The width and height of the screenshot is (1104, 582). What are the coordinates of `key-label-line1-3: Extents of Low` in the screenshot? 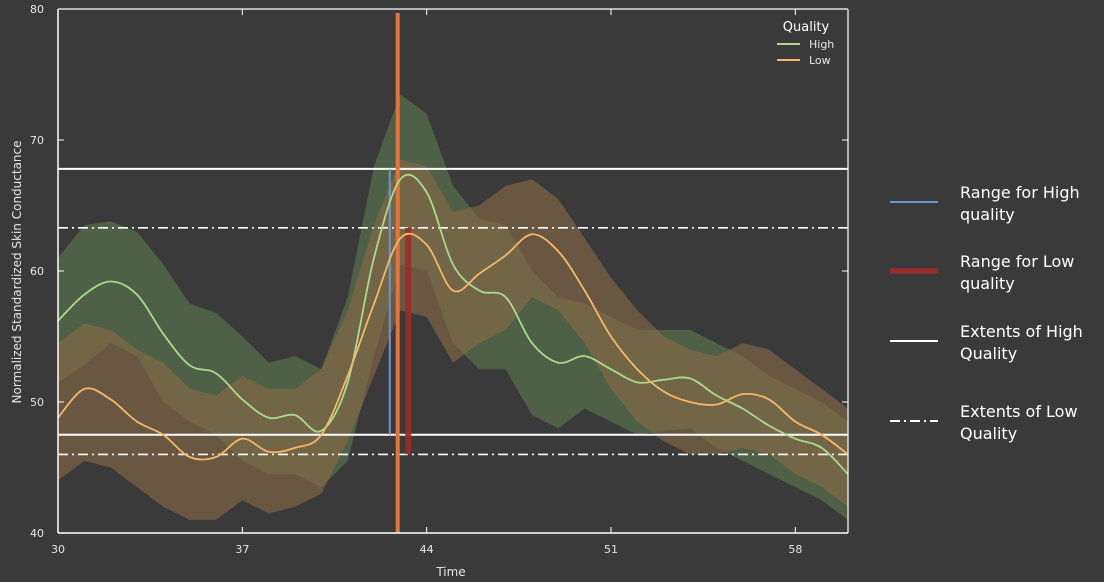 It's located at (1019, 411).